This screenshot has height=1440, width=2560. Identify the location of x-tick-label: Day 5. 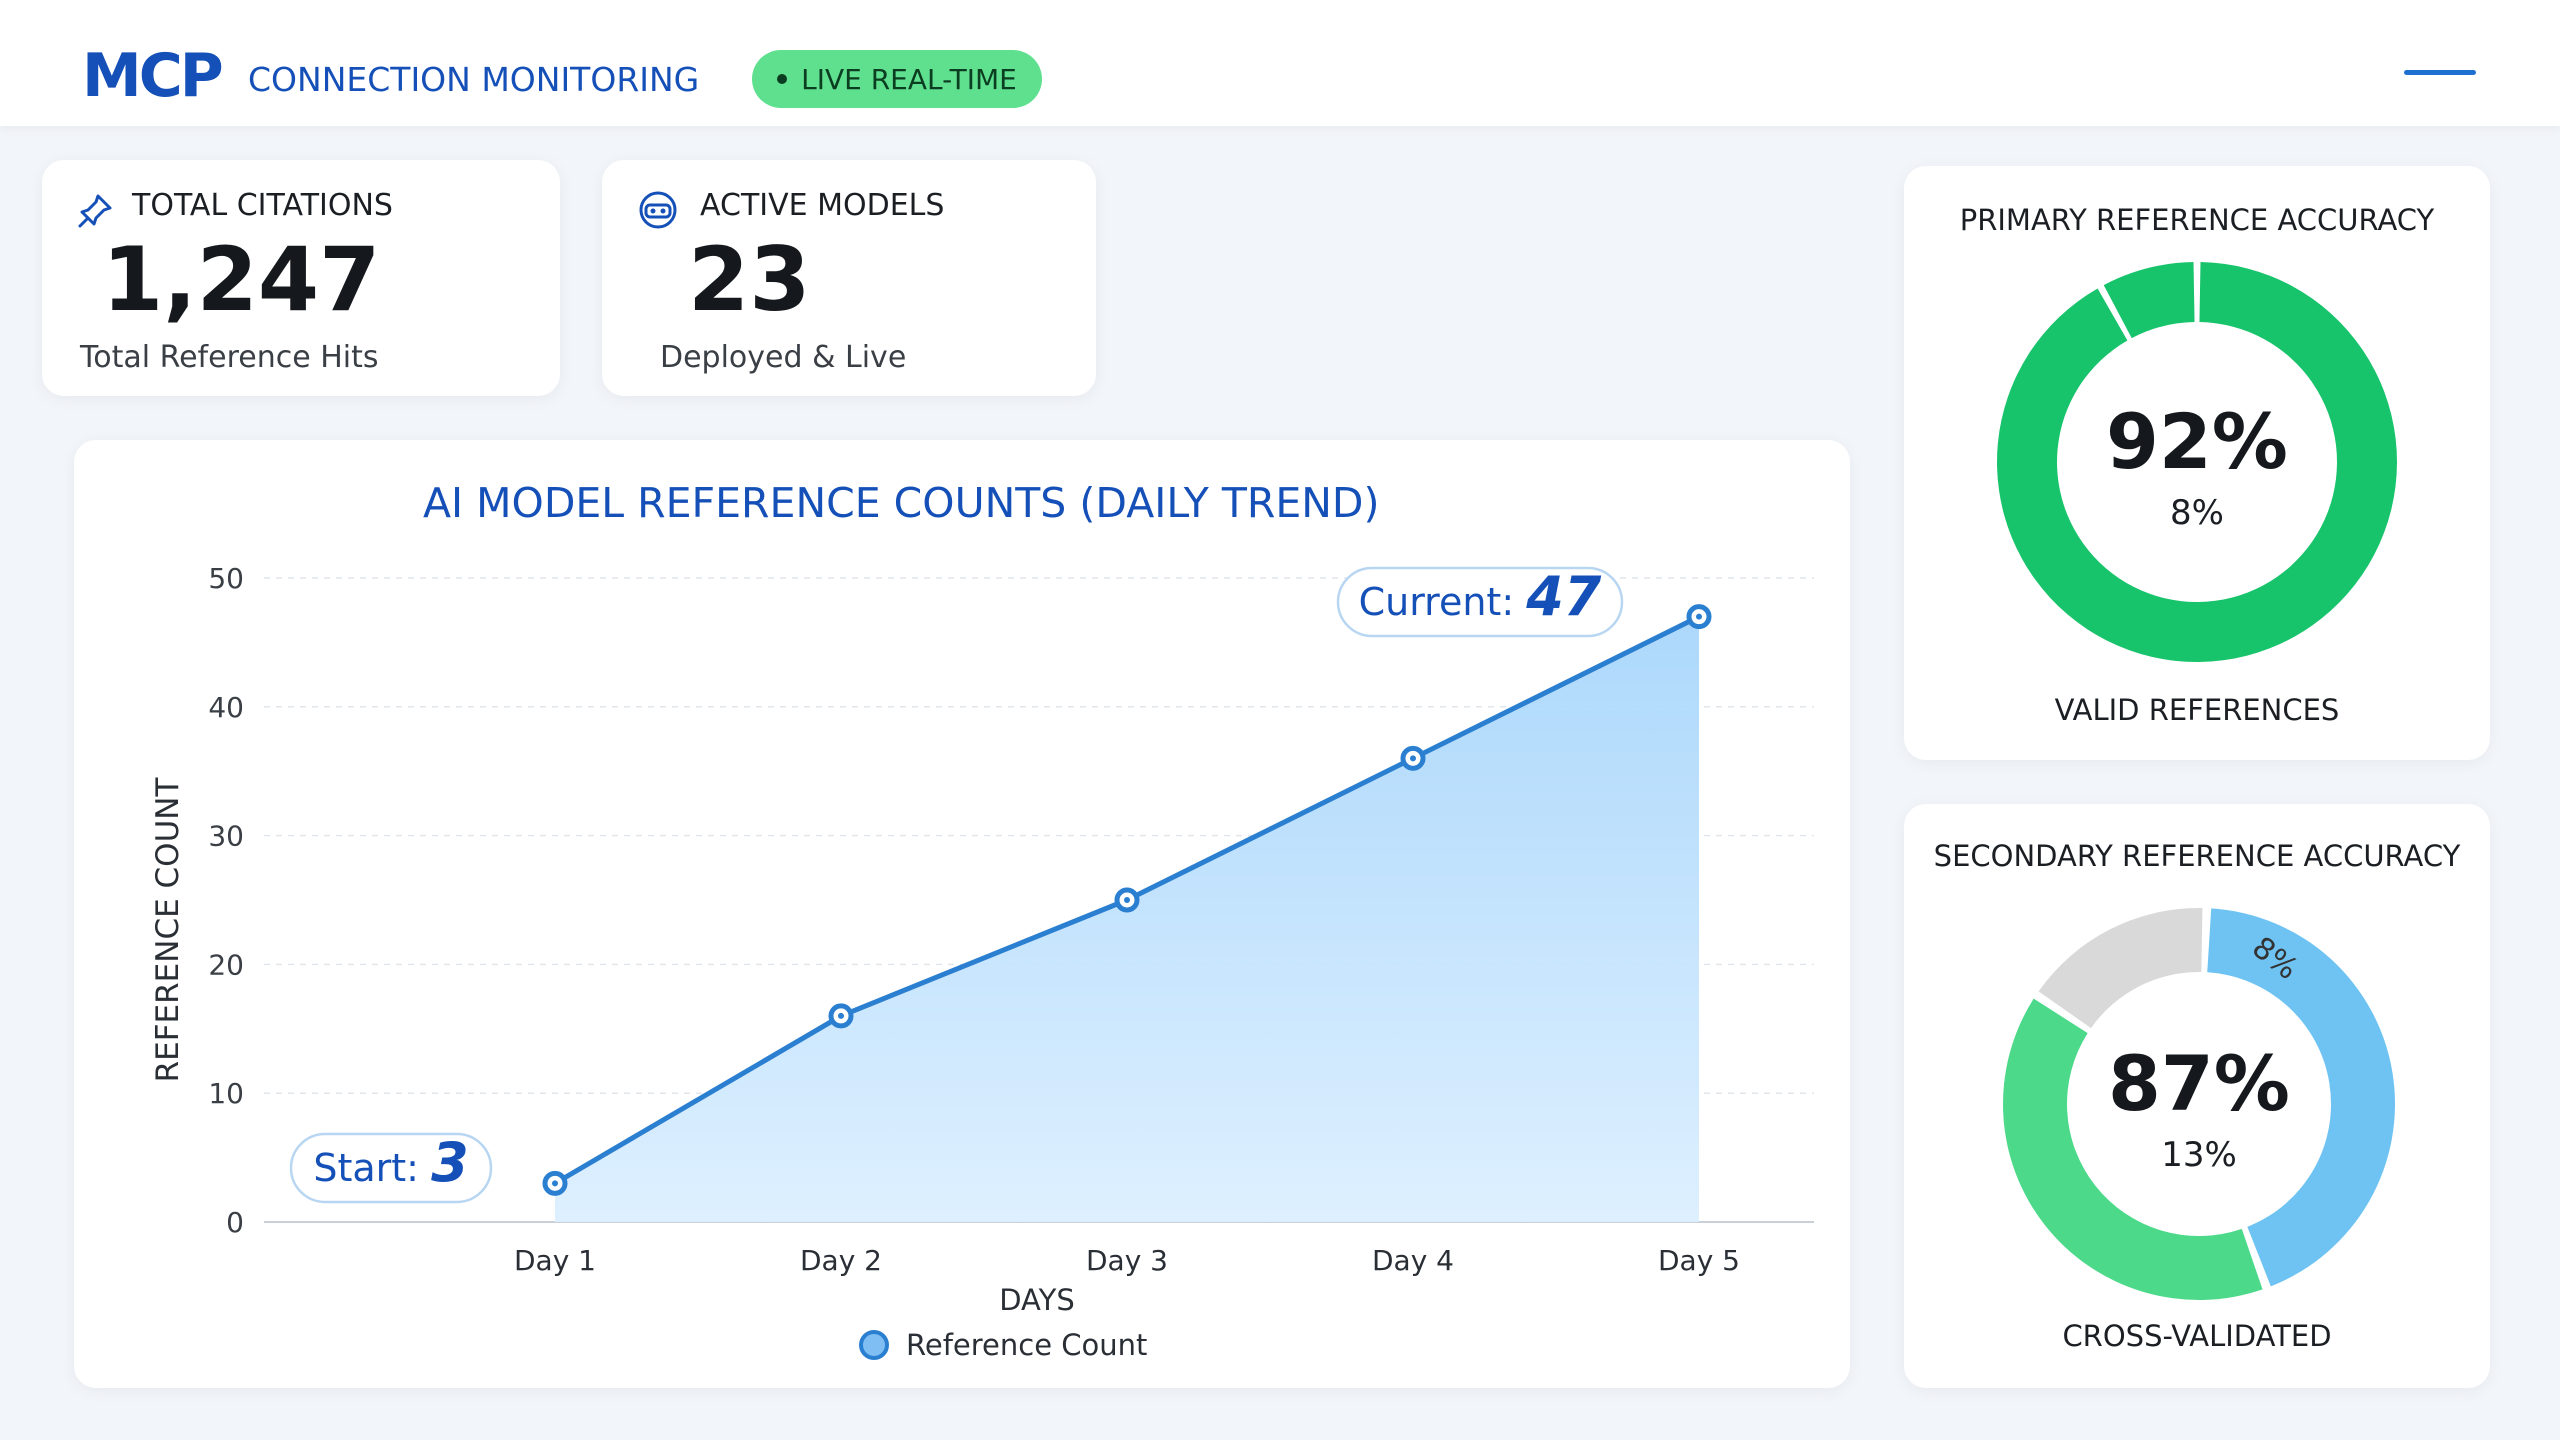
(1699, 1260).